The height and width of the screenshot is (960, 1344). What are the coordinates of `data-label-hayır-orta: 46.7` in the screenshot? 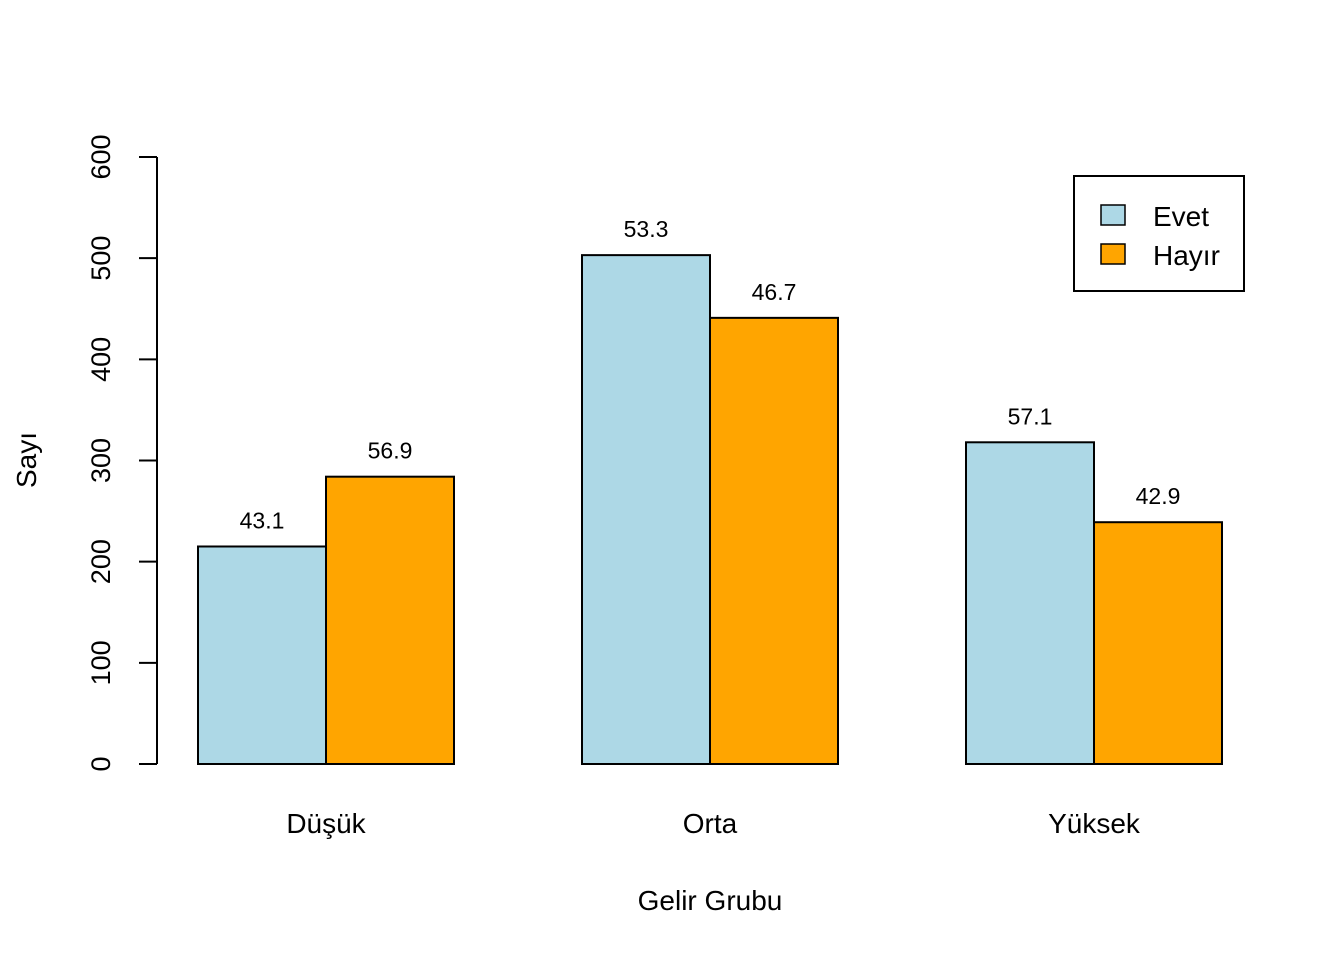 It's located at (774, 292).